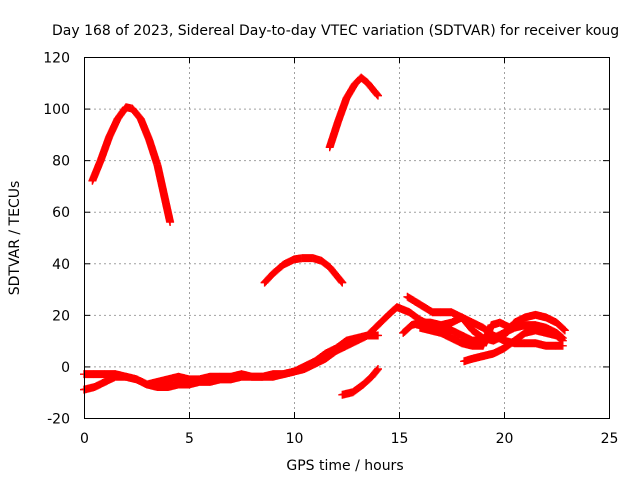 The height and width of the screenshot is (480, 640). I want to click on x-axis-label: GPS time / hours, so click(344, 466).